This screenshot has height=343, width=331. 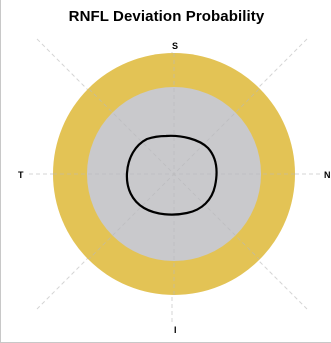 What do you see at coordinates (175, 46) in the screenshot?
I see `direction-label-superior: S` at bounding box center [175, 46].